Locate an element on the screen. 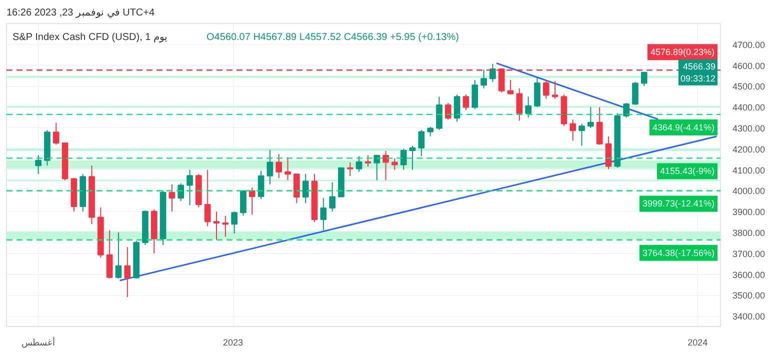  ref-line-label: 4364.9(-4.41%) is located at coordinates (683, 127).